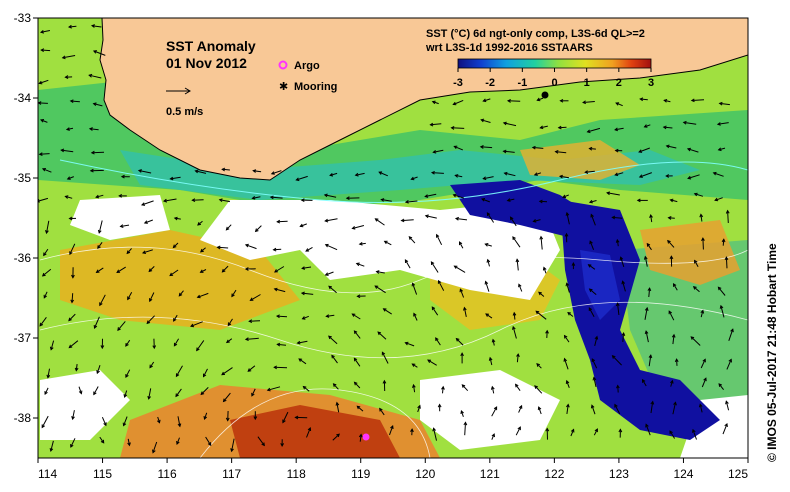 This screenshot has width=790, height=492. What do you see at coordinates (23, 18) in the screenshot?
I see `lat-tick-label: -33` at bounding box center [23, 18].